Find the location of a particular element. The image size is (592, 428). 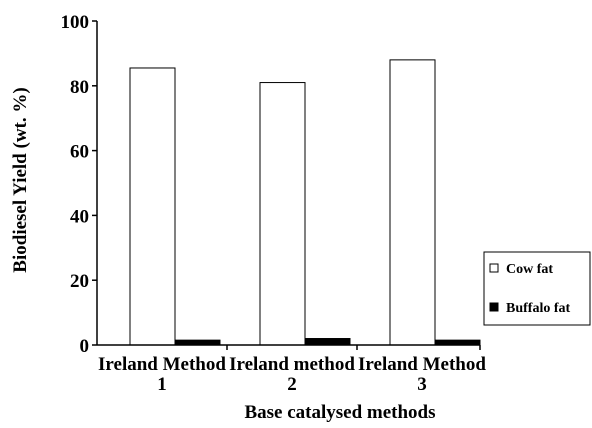

y-tick-label: 20 is located at coordinates (79, 281).